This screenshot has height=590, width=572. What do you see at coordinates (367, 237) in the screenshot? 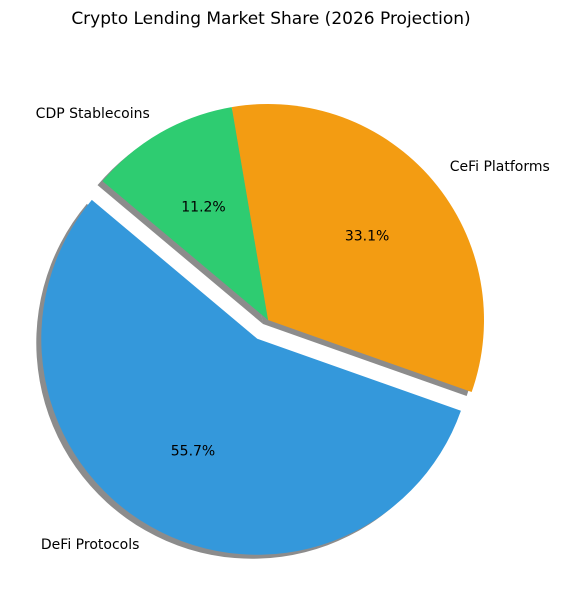
I see `slice-pct-label-cefi-platforms: 33.1%` at bounding box center [367, 237].